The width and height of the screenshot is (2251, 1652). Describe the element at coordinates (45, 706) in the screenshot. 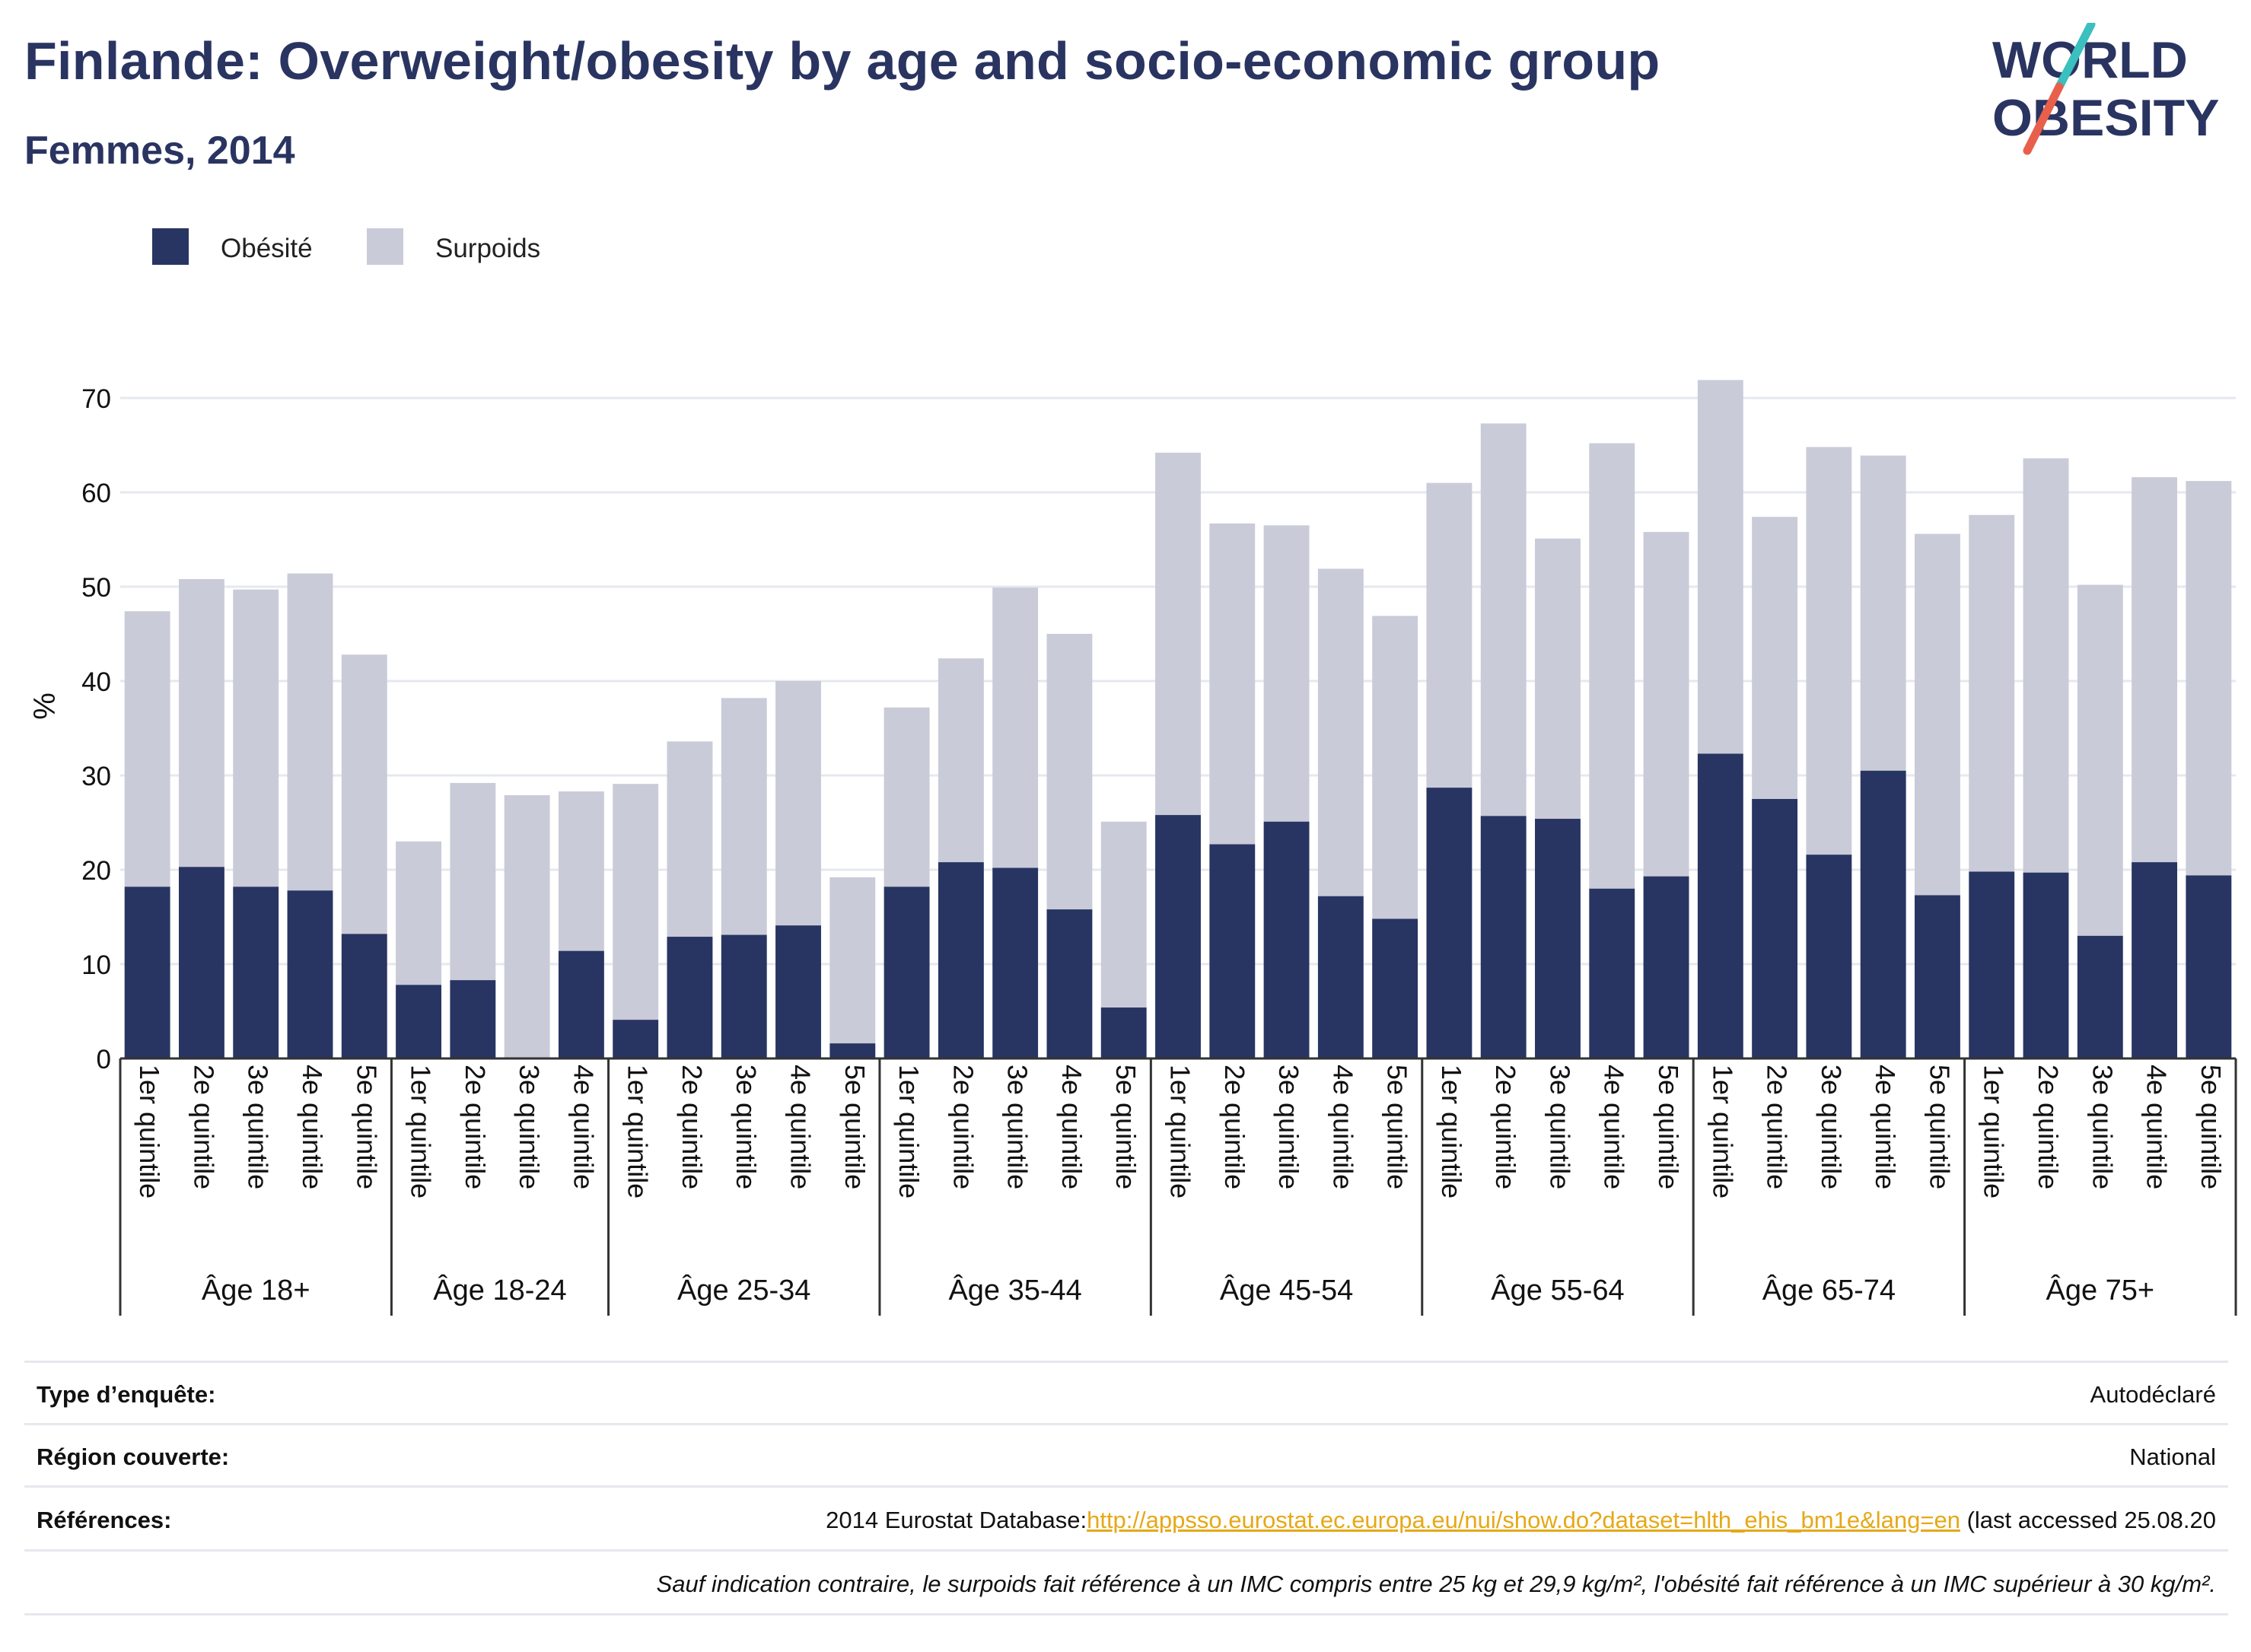

I see `y-axis-label: %` at that location.